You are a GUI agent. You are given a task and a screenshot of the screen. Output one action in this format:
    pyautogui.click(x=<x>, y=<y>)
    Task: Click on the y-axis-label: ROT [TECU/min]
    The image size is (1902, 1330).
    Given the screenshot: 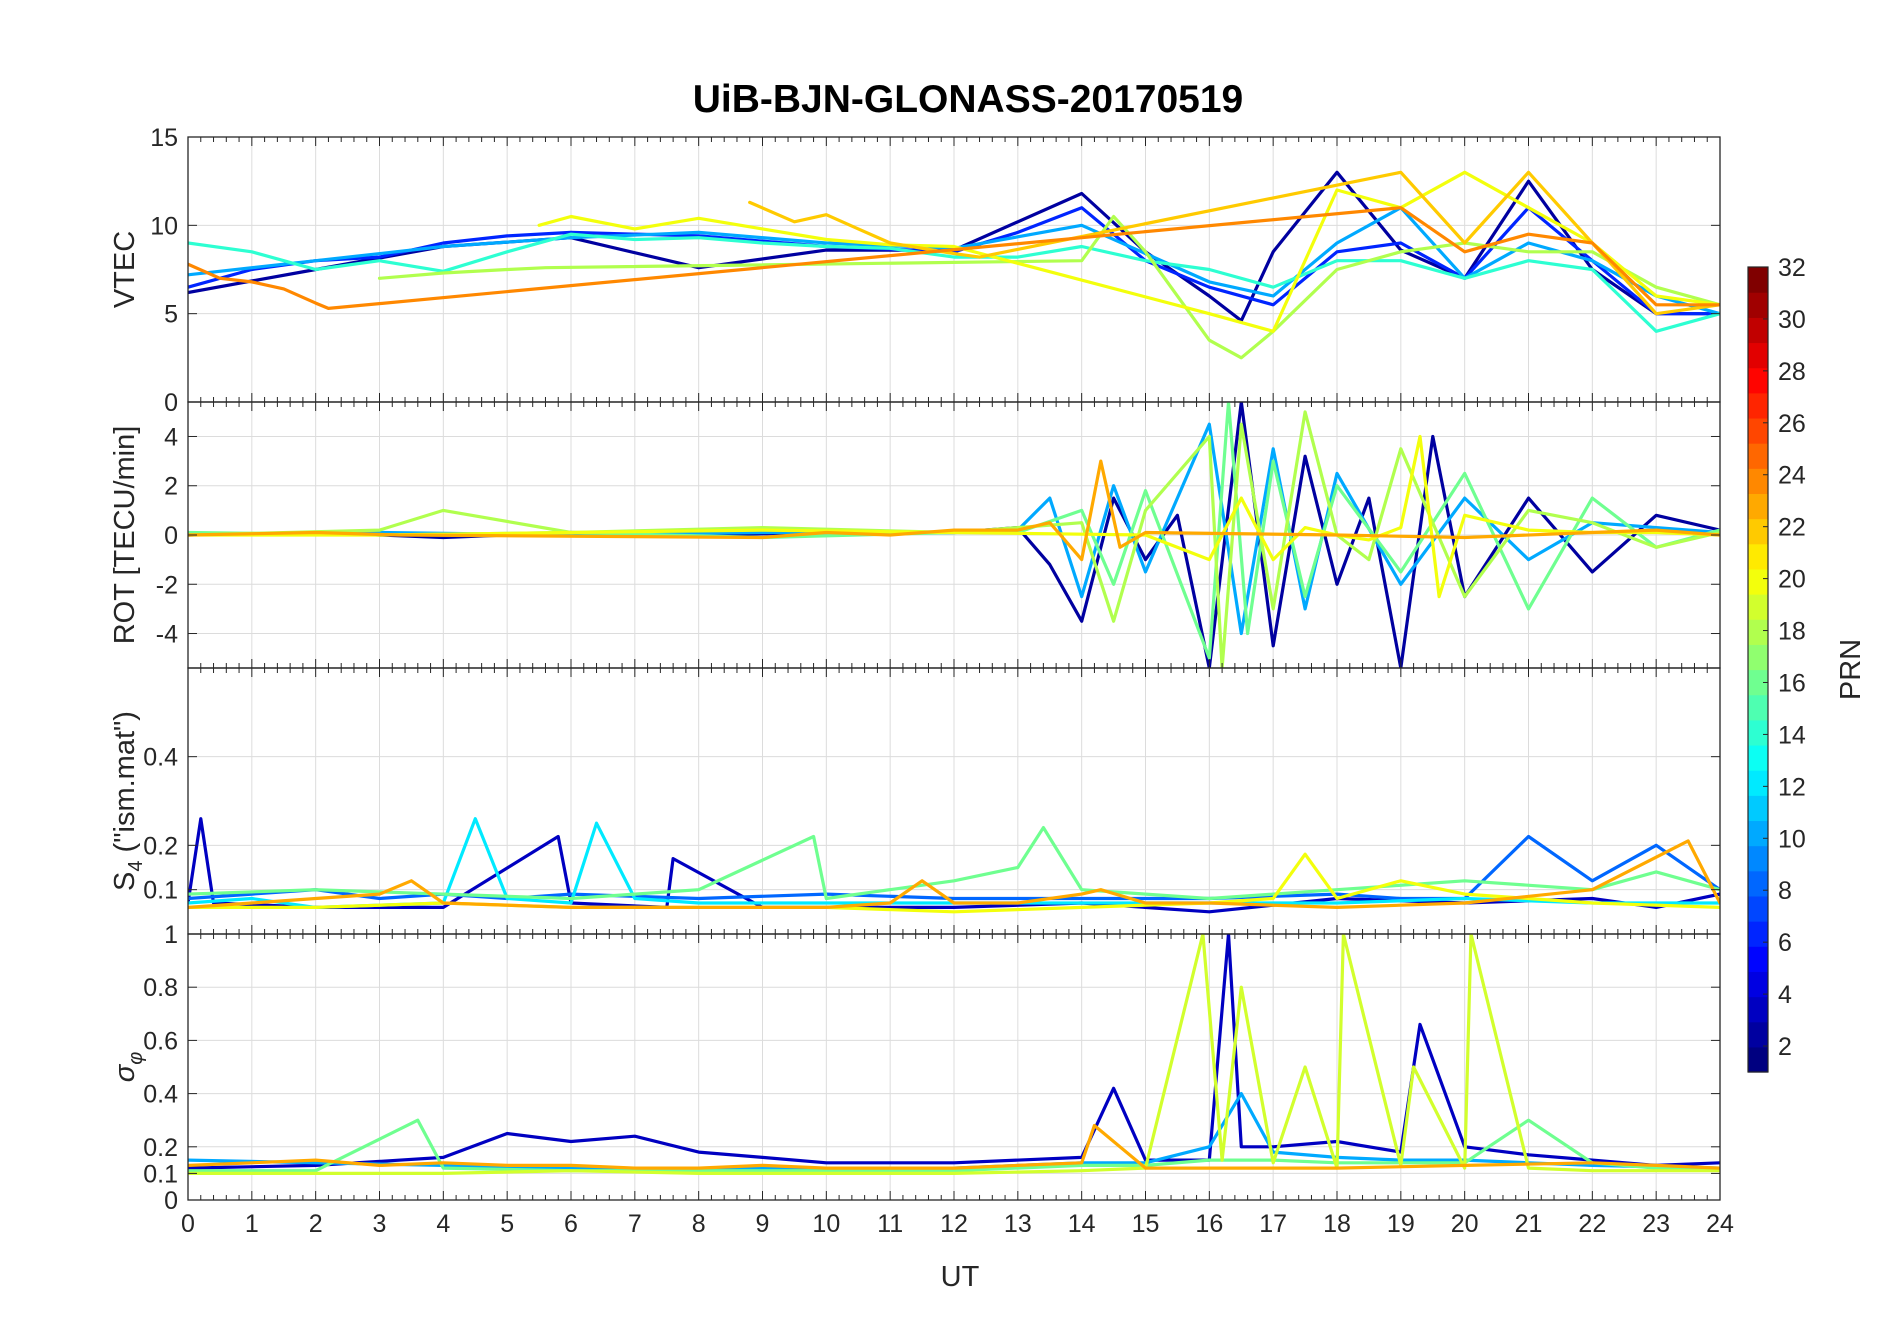 What is the action you would take?
    pyautogui.click(x=125, y=535)
    